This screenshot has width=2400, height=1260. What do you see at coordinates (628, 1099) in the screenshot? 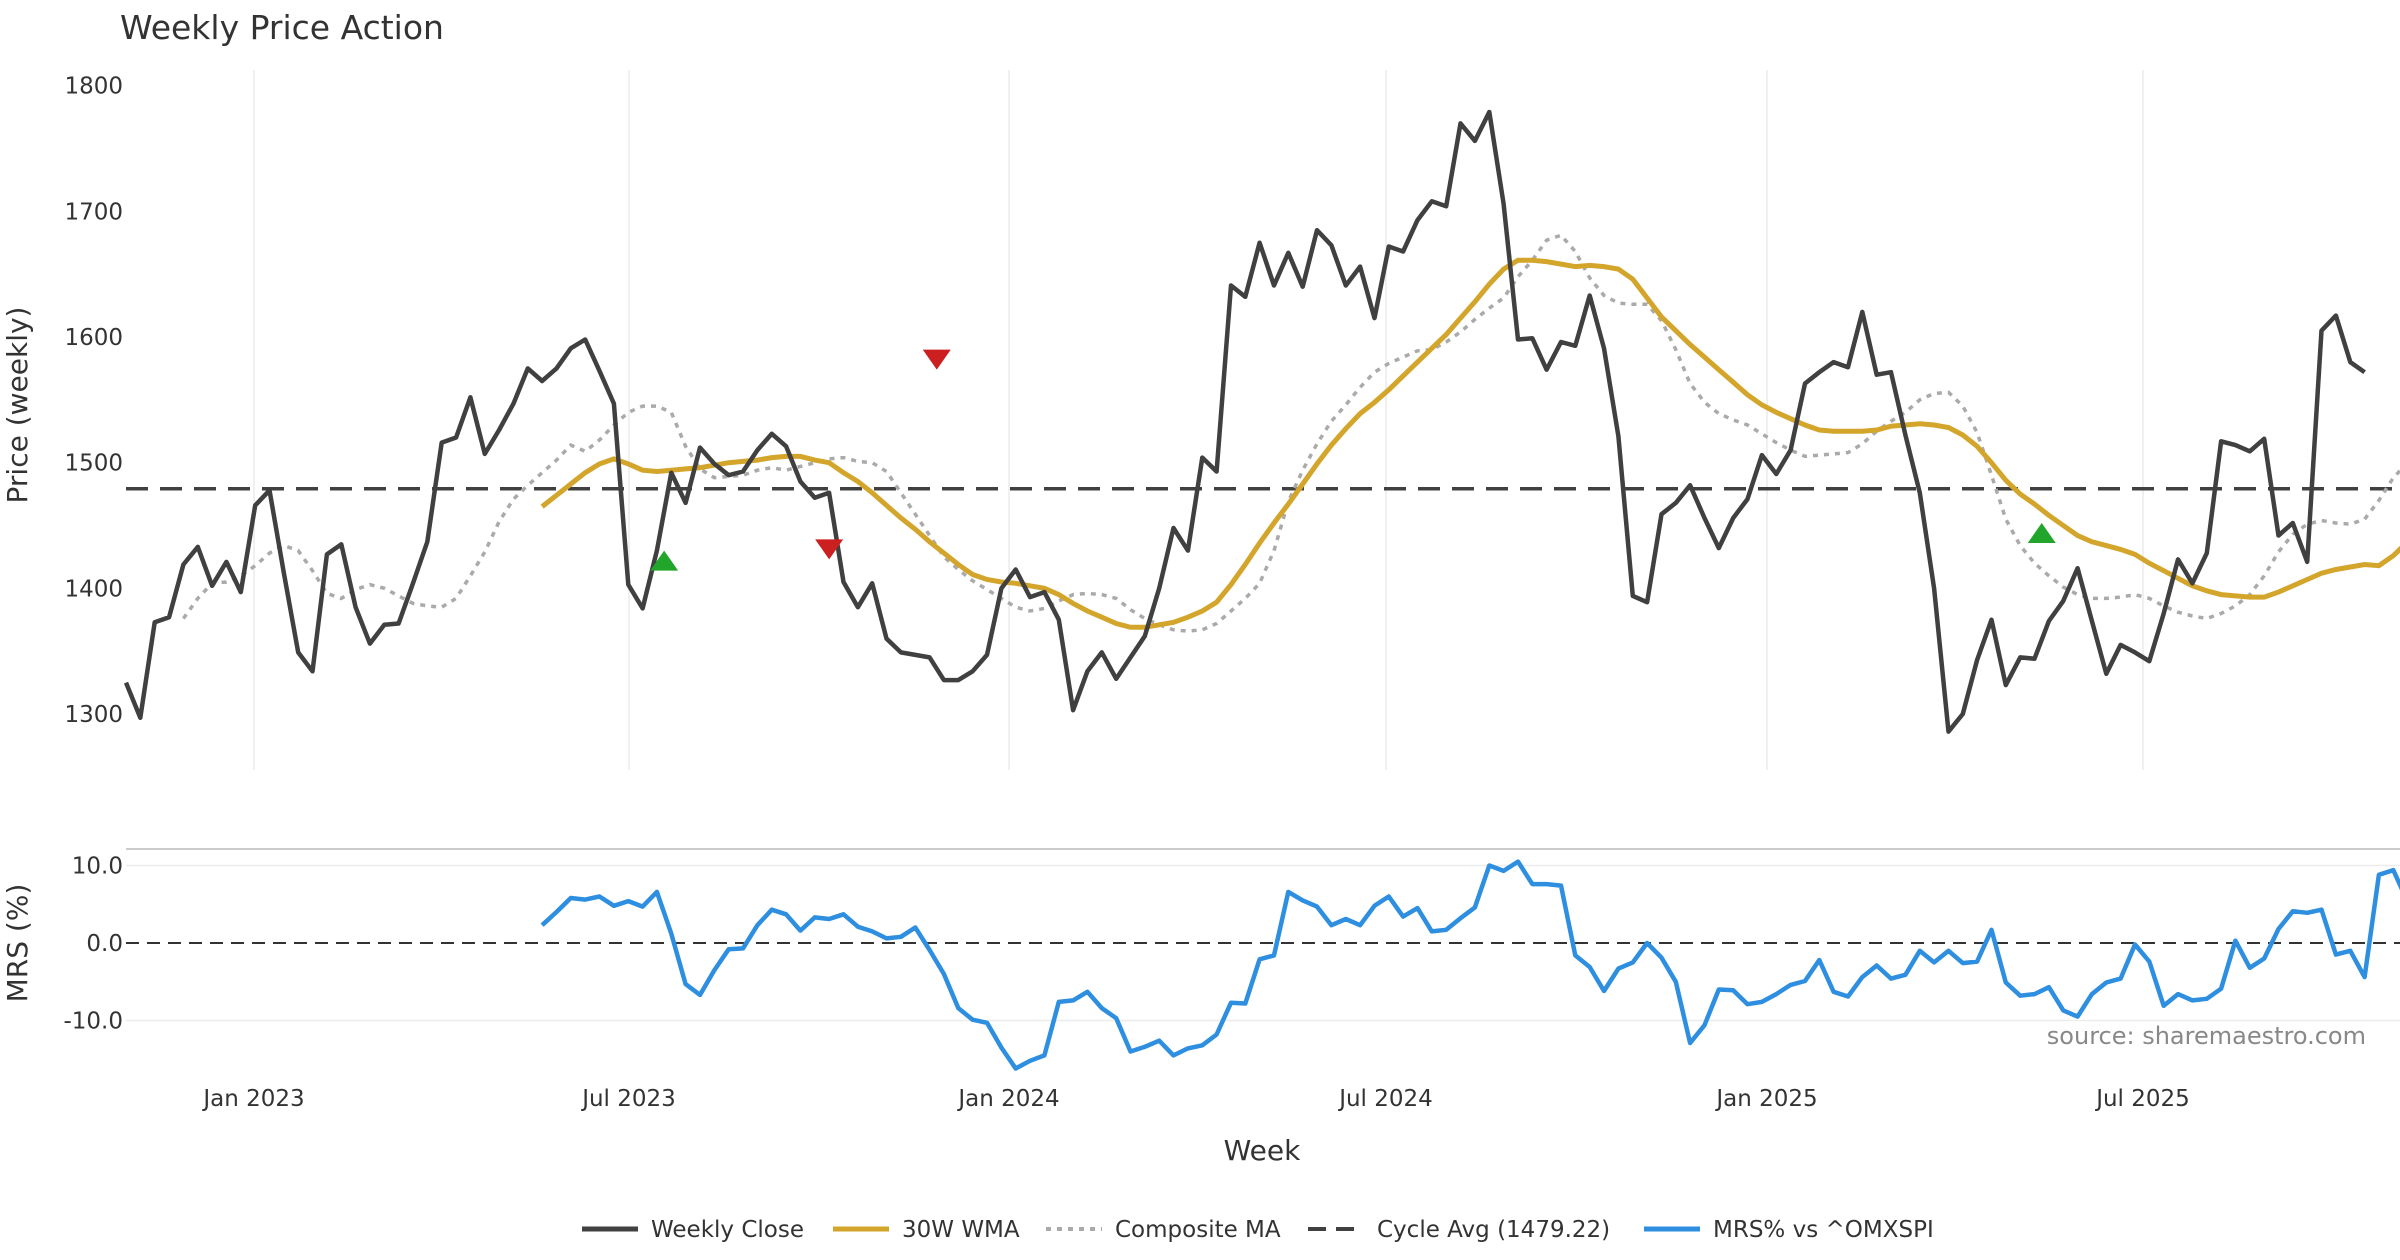
I see `x-tick-label: Jul 2023` at bounding box center [628, 1099].